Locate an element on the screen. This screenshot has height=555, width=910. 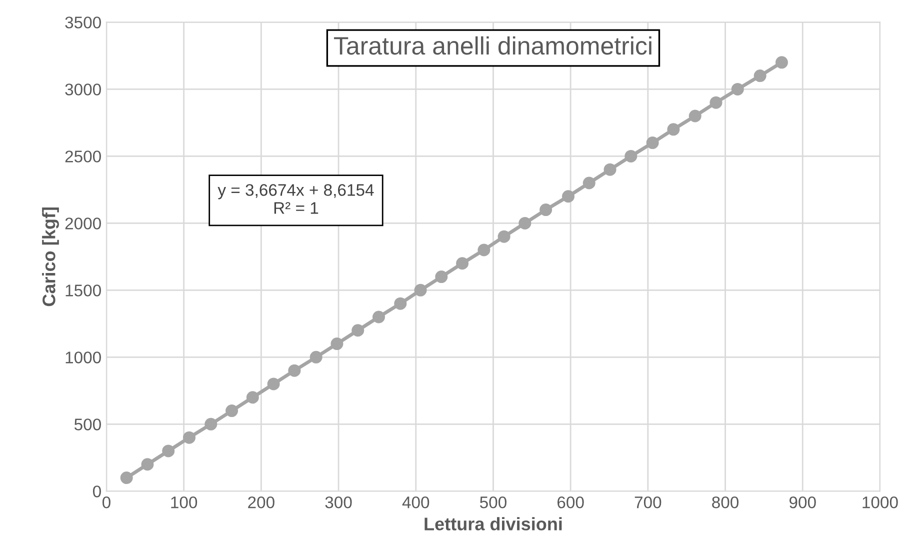
y-tick-label: 3500 is located at coordinates (83, 22).